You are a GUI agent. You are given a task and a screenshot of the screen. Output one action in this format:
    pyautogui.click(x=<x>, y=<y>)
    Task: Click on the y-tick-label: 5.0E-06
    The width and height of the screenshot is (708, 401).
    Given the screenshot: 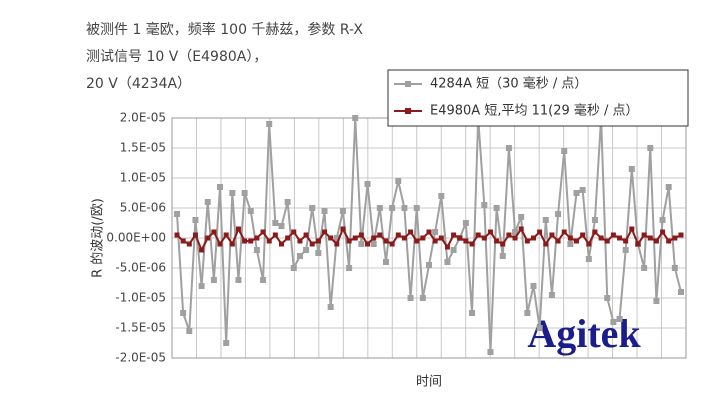 What is the action you would take?
    pyautogui.click(x=143, y=208)
    